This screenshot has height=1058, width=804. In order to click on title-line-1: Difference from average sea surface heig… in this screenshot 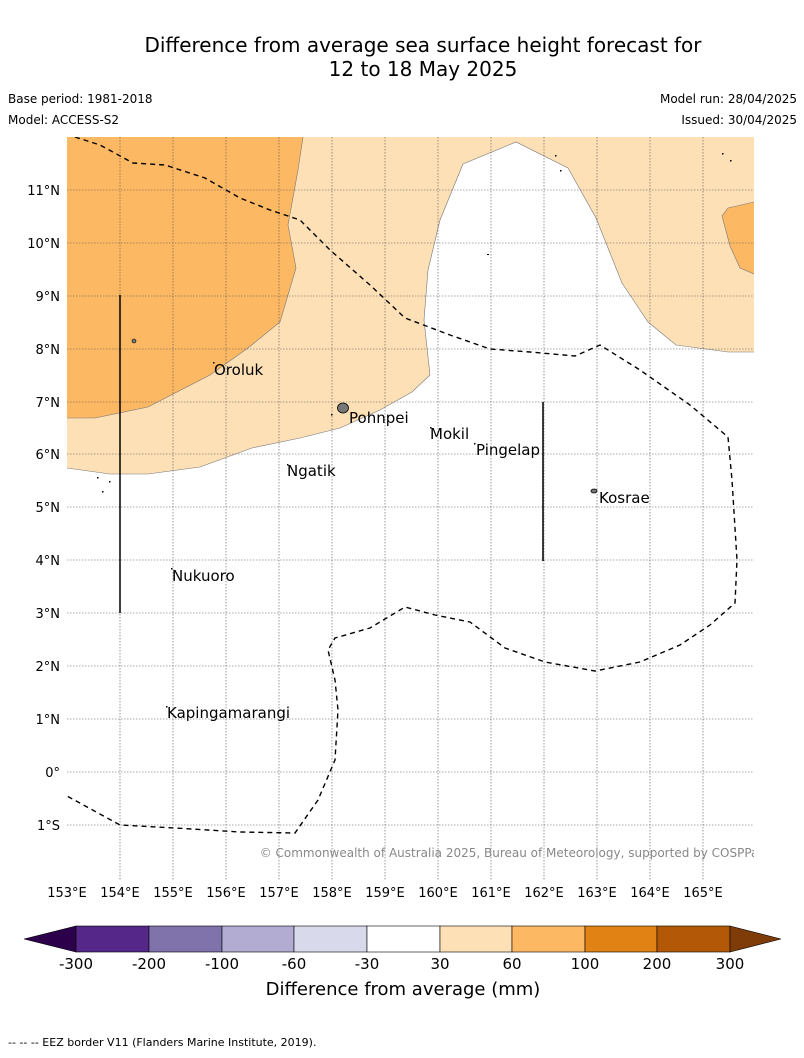, I will do `click(423, 45)`.